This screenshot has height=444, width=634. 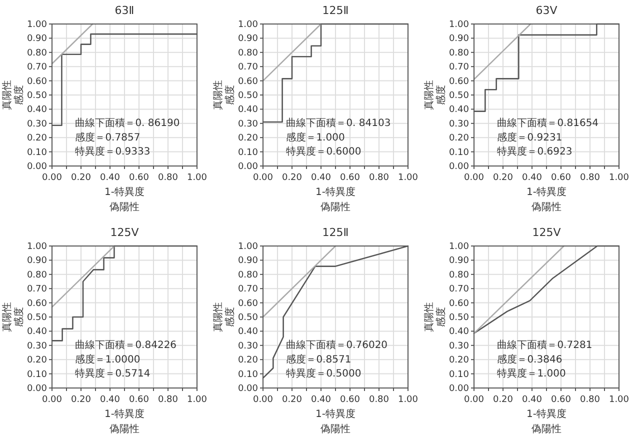 What do you see at coordinates (112, 374) in the screenshot?
I see `annotation: 特異度＝0.5714` at bounding box center [112, 374].